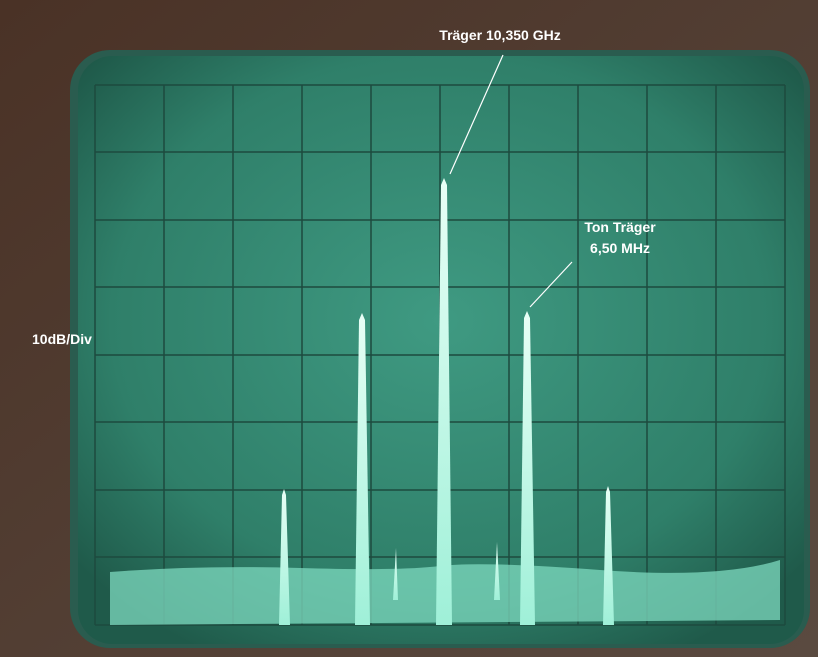  Describe the element at coordinates (499, 35) in the screenshot. I see `carrier-label: Träger 10,350 GHz` at that location.